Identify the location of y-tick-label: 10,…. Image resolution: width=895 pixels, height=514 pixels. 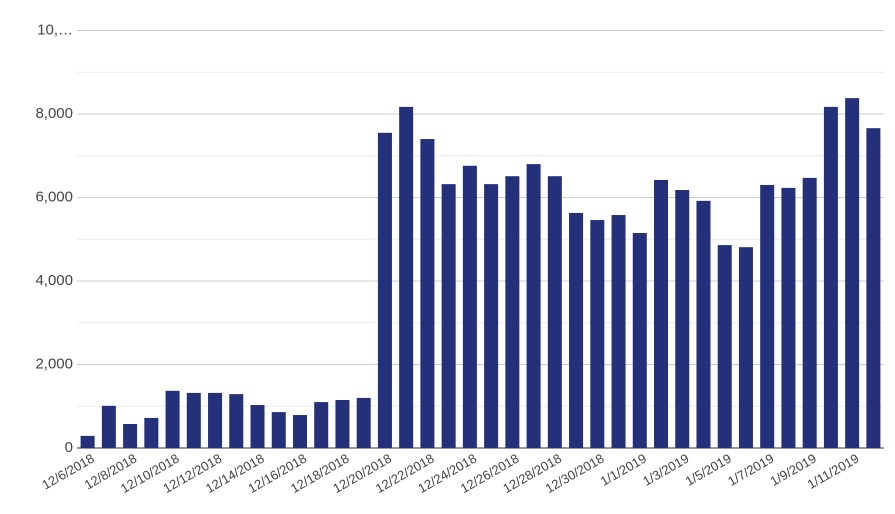
(55, 29).